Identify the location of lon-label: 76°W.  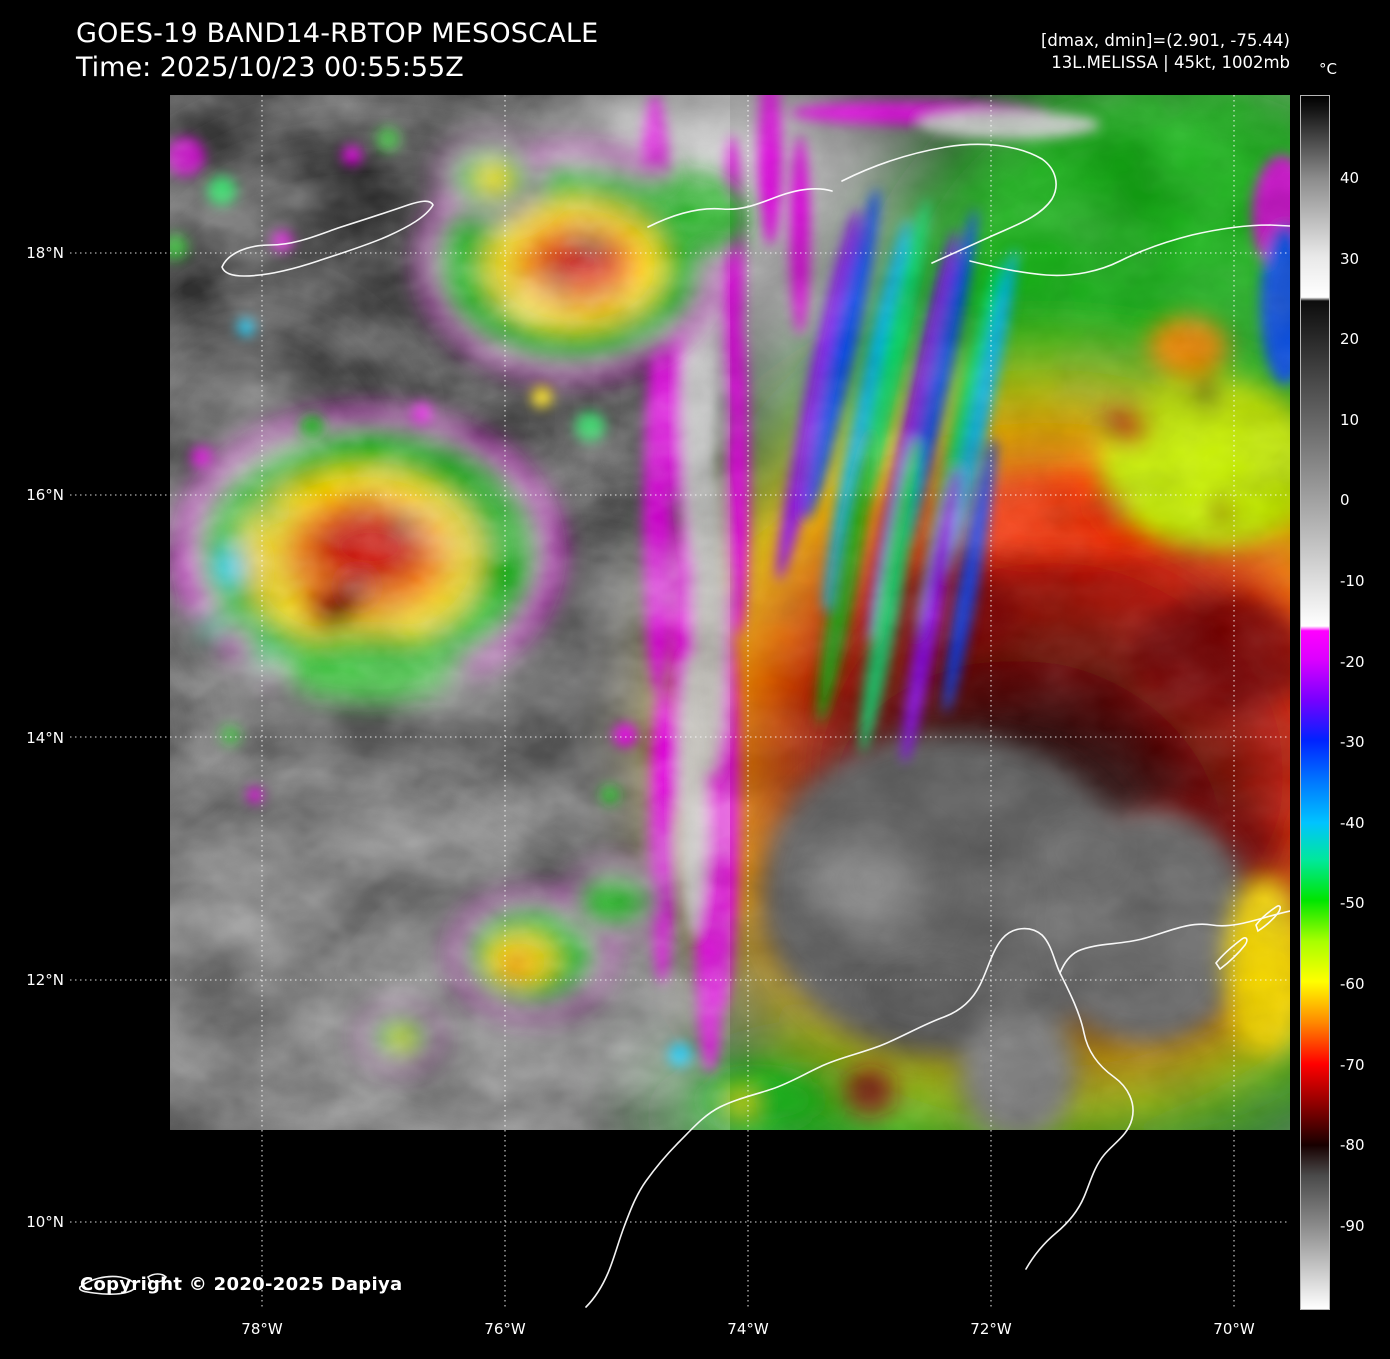
(505, 1329).